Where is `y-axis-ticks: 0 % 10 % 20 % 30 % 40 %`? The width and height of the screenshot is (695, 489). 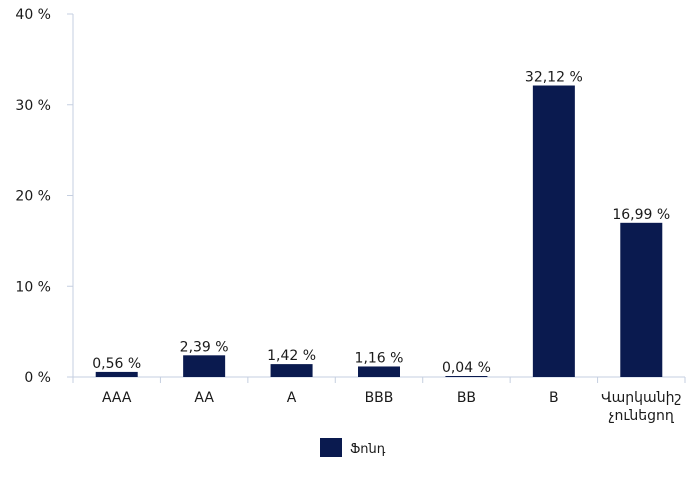
y-axis-ticks: 0 % 10 % 20 % 30 % 40 % is located at coordinates (44, 196).